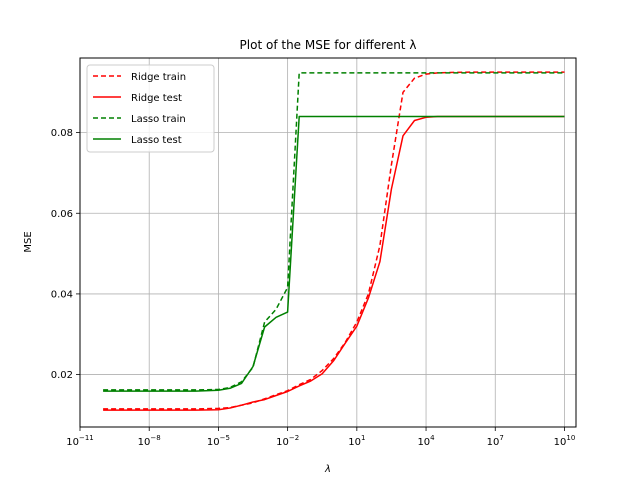 The width and height of the screenshot is (640, 480). Describe the element at coordinates (495, 441) in the screenshot. I see `x-tick-label: 10⁷` at that location.